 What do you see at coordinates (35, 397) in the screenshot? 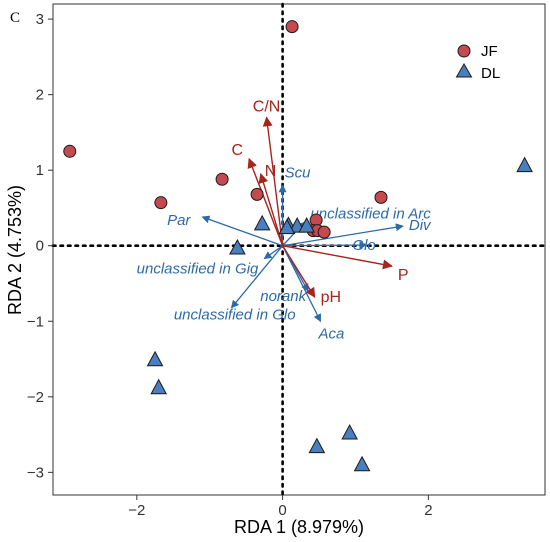
I see `y-tick-label: −2` at bounding box center [35, 397].